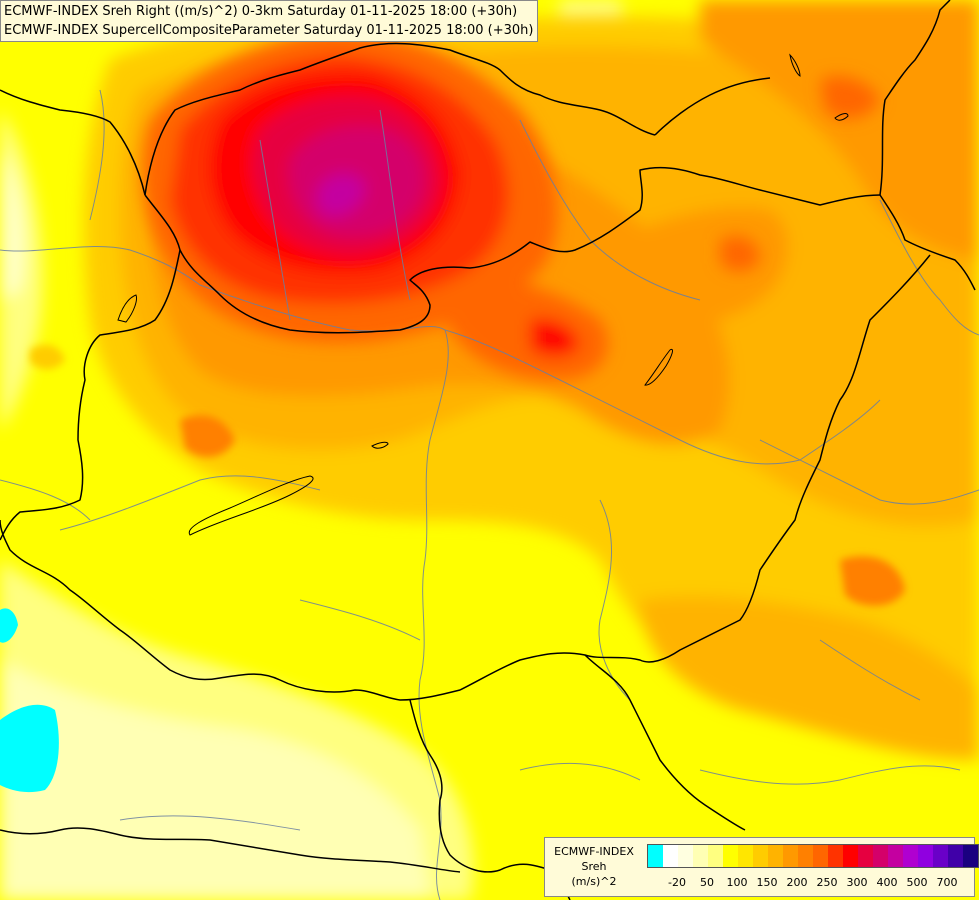 The image size is (979, 900). What do you see at coordinates (857, 882) in the screenshot?
I see `legend-label: 300` at bounding box center [857, 882].